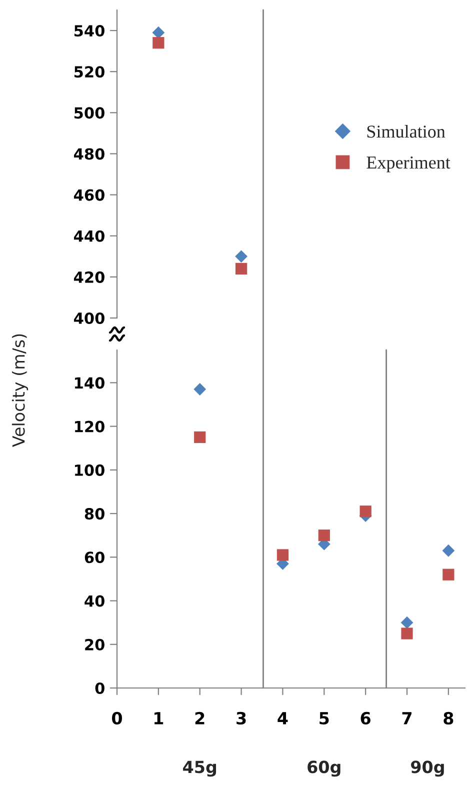 The height and width of the screenshot is (788, 467). Describe the element at coordinates (89, 318) in the screenshot. I see `y-tick-label: 400` at that location.